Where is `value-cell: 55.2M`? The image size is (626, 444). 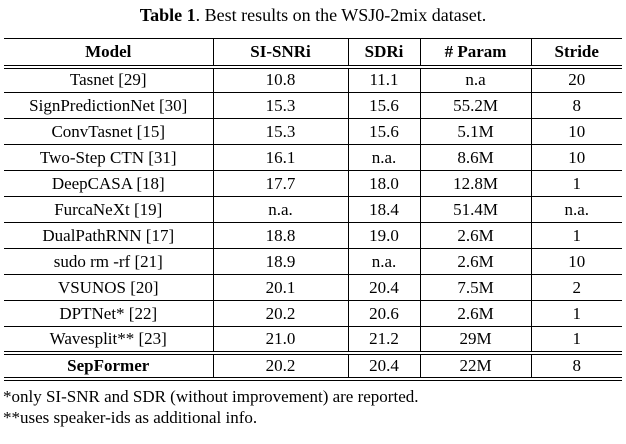
value-cell: 55.2M is located at coordinates (476, 105).